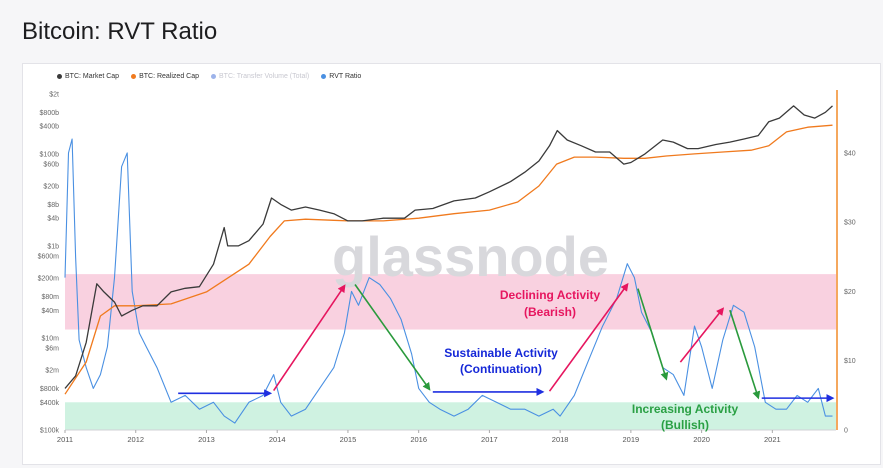 The image size is (883, 468). What do you see at coordinates (850, 153) in the screenshot?
I see `right-tick-label: $40` at bounding box center [850, 153].